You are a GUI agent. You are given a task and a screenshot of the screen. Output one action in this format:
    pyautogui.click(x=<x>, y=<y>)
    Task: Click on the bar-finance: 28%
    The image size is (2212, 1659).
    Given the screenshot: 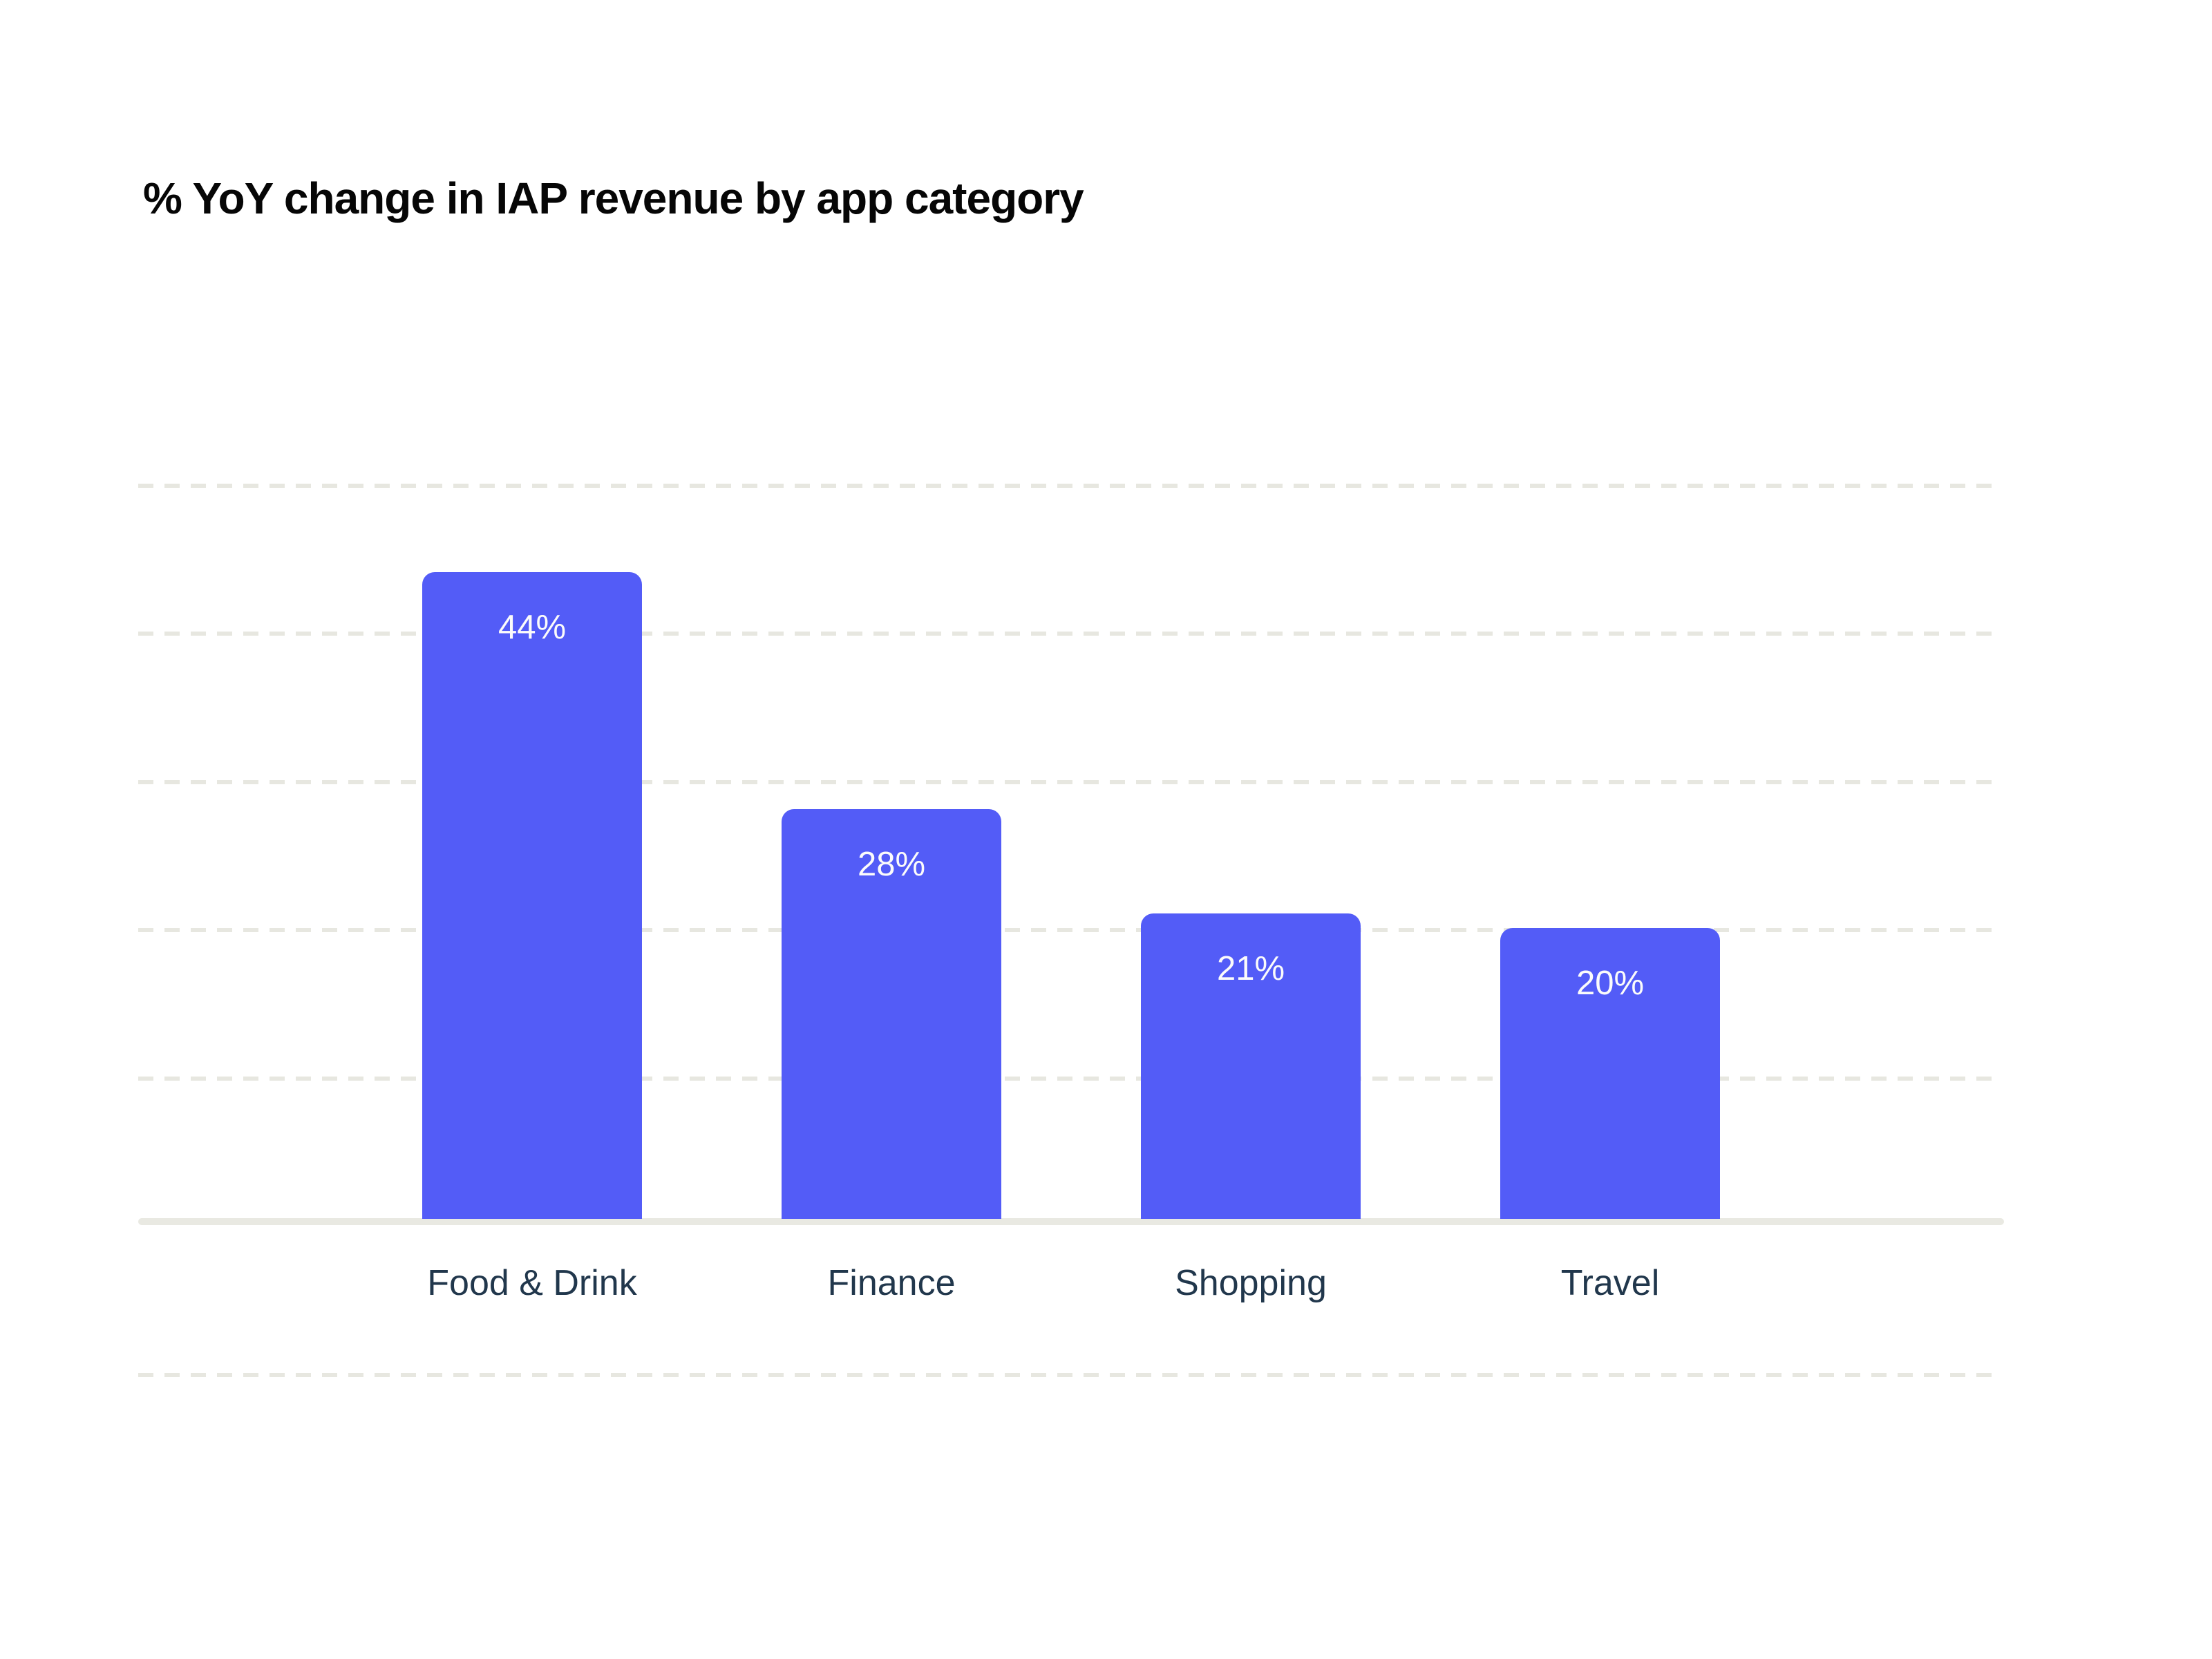 What is the action you would take?
    pyautogui.click(x=891, y=1014)
    